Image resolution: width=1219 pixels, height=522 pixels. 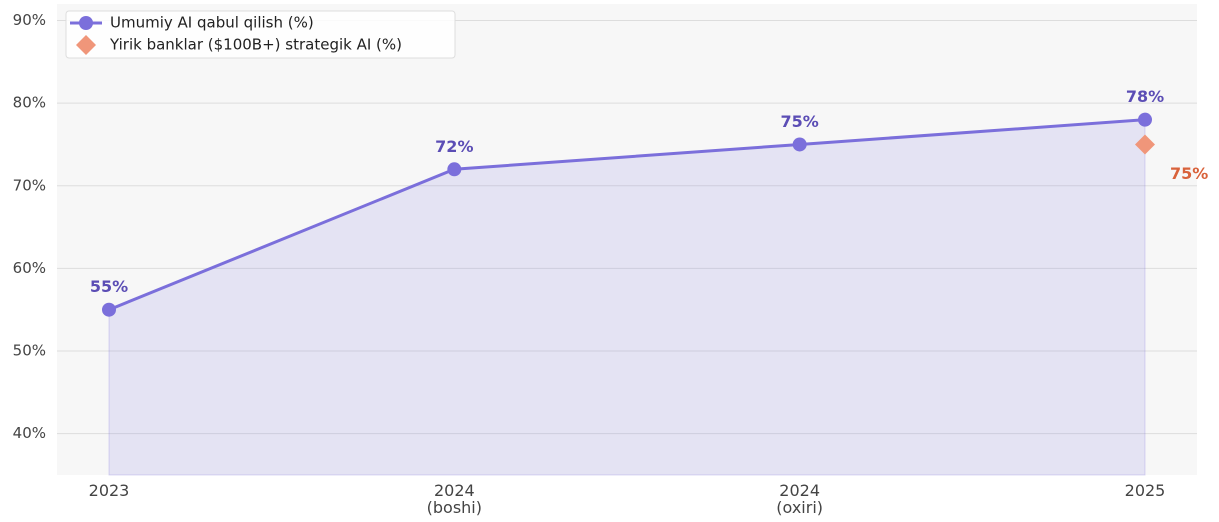 What do you see at coordinates (800, 499) in the screenshot?
I see `x-tick-label: 2024 (oxiri)` at bounding box center [800, 499].